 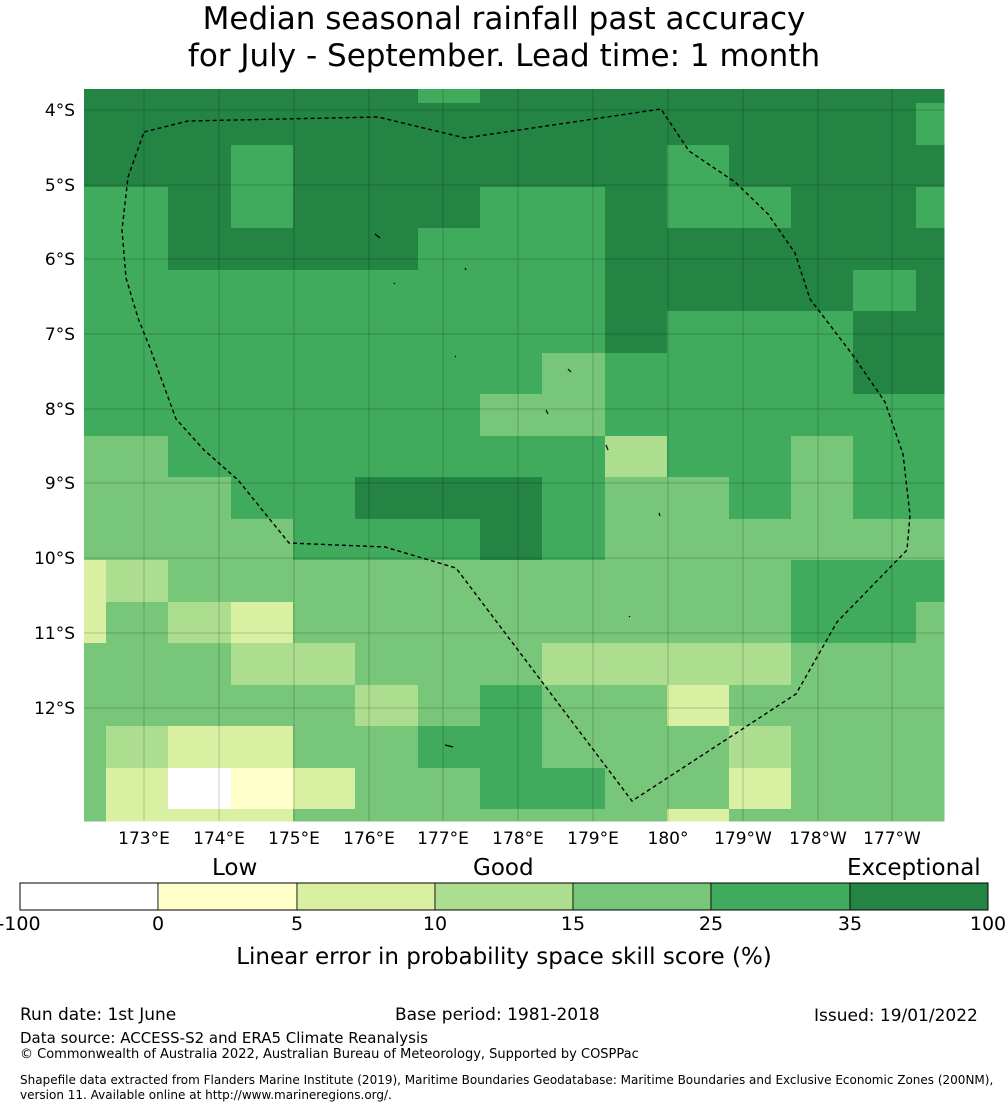 What do you see at coordinates (20, 924) in the screenshot?
I see `colorbar-tick: -100` at bounding box center [20, 924].